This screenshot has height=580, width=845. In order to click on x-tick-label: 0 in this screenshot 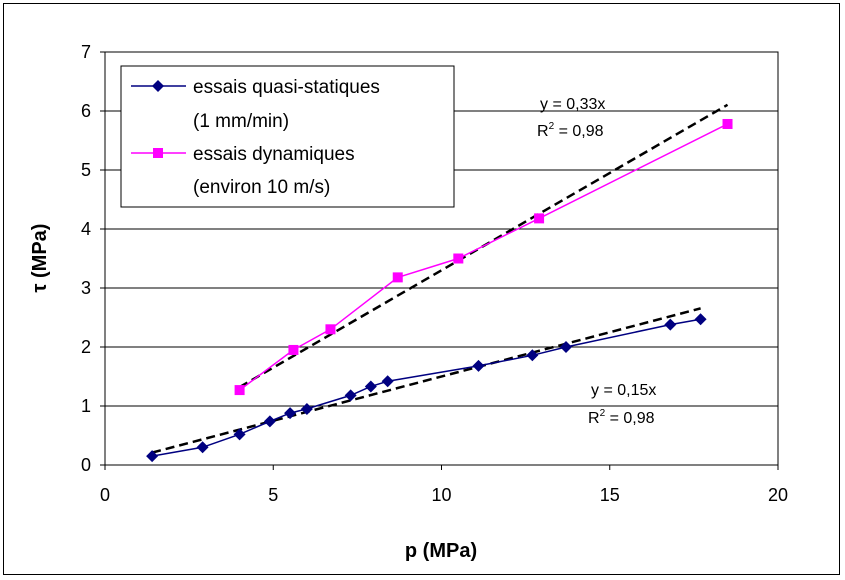, I will do `click(105, 495)`.